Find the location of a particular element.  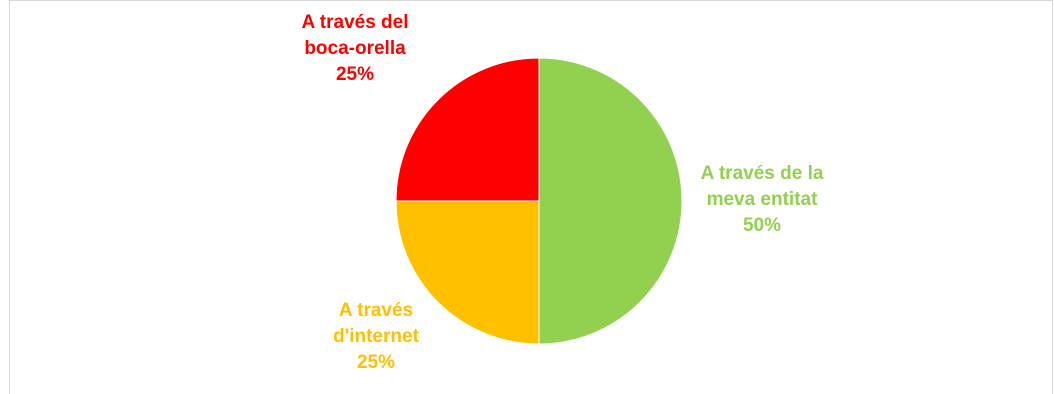

slice-label-line: boca-orella is located at coordinates (355, 48).